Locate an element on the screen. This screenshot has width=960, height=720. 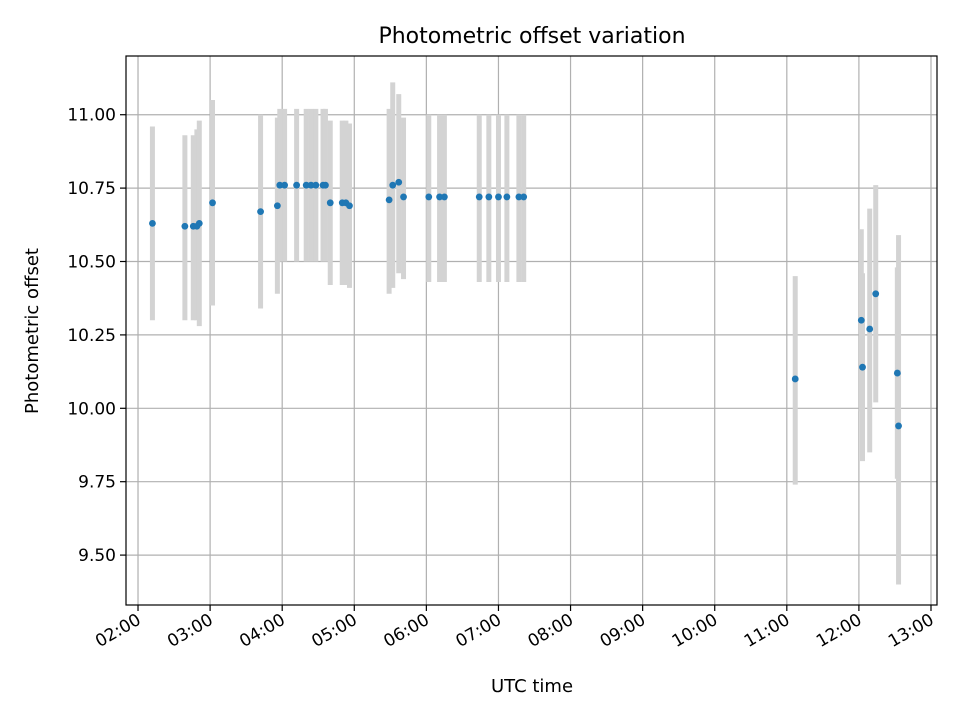
x-tick-label: 07:00 is located at coordinates (479, 631).